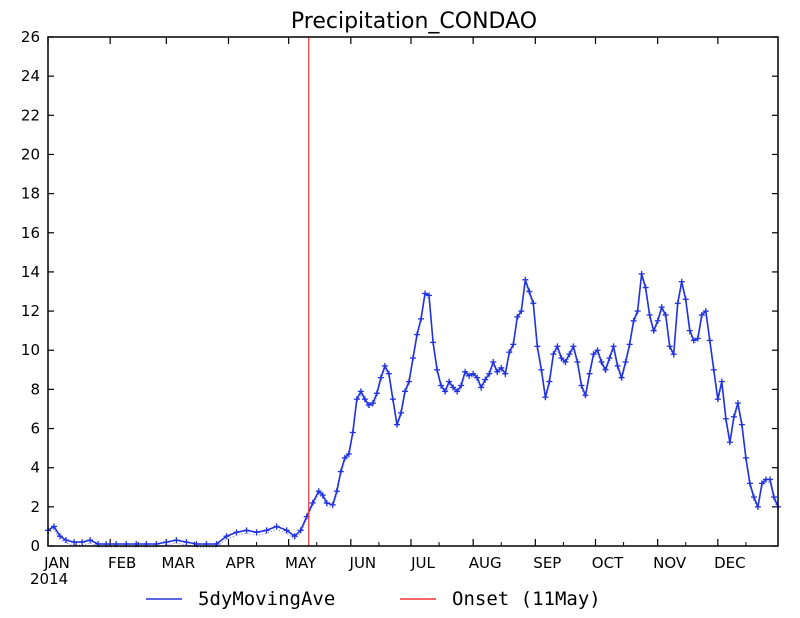 The height and width of the screenshot is (618, 800). Describe the element at coordinates (30, 37) in the screenshot. I see `y-tick-label: 26` at that location.